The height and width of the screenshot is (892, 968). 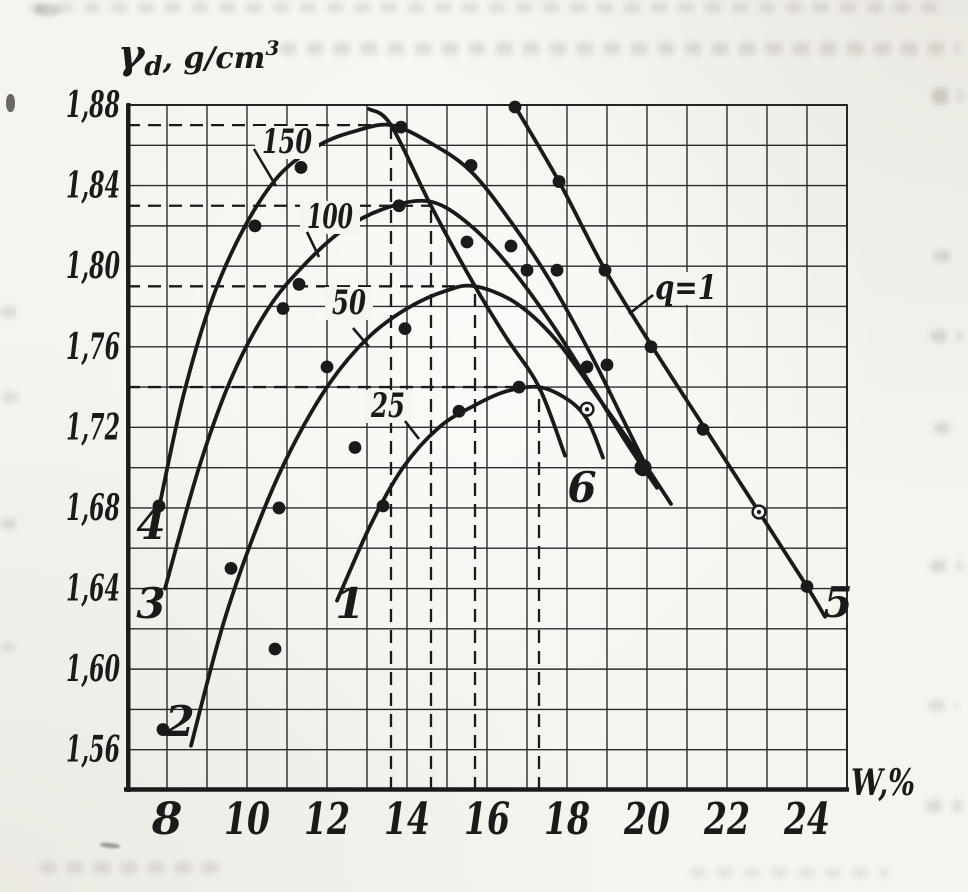 What do you see at coordinates (327, 819) in the screenshot?
I see `x-tick-label: 12` at bounding box center [327, 819].